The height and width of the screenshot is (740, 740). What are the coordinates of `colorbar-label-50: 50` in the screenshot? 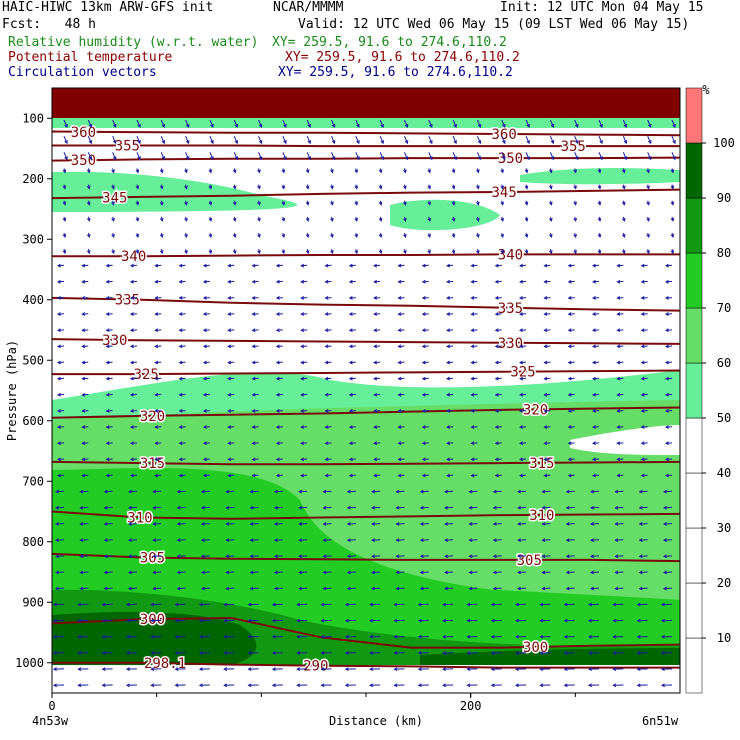 It's located at (724, 418).